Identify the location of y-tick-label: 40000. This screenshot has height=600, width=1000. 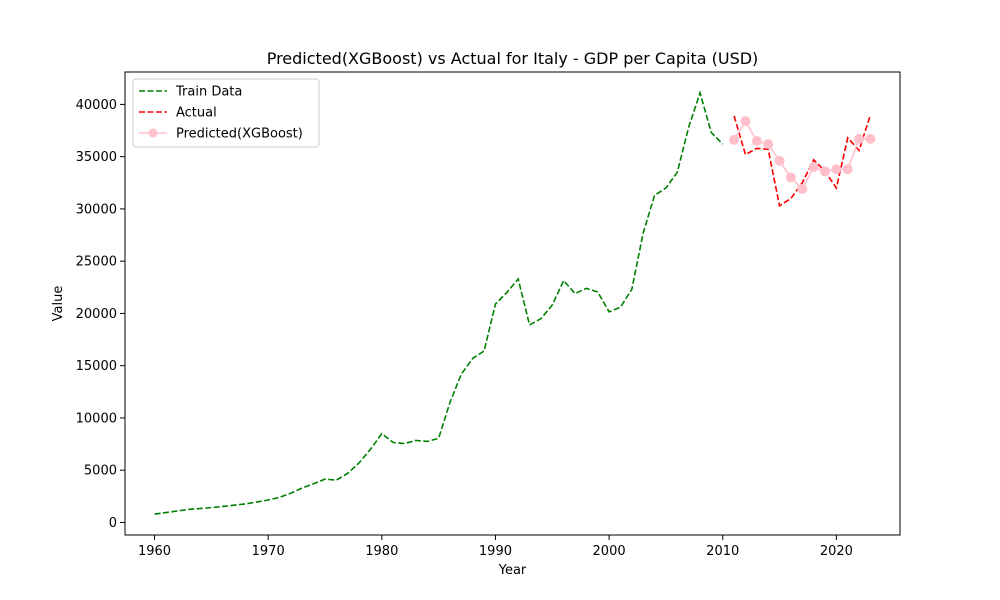
(96, 105).